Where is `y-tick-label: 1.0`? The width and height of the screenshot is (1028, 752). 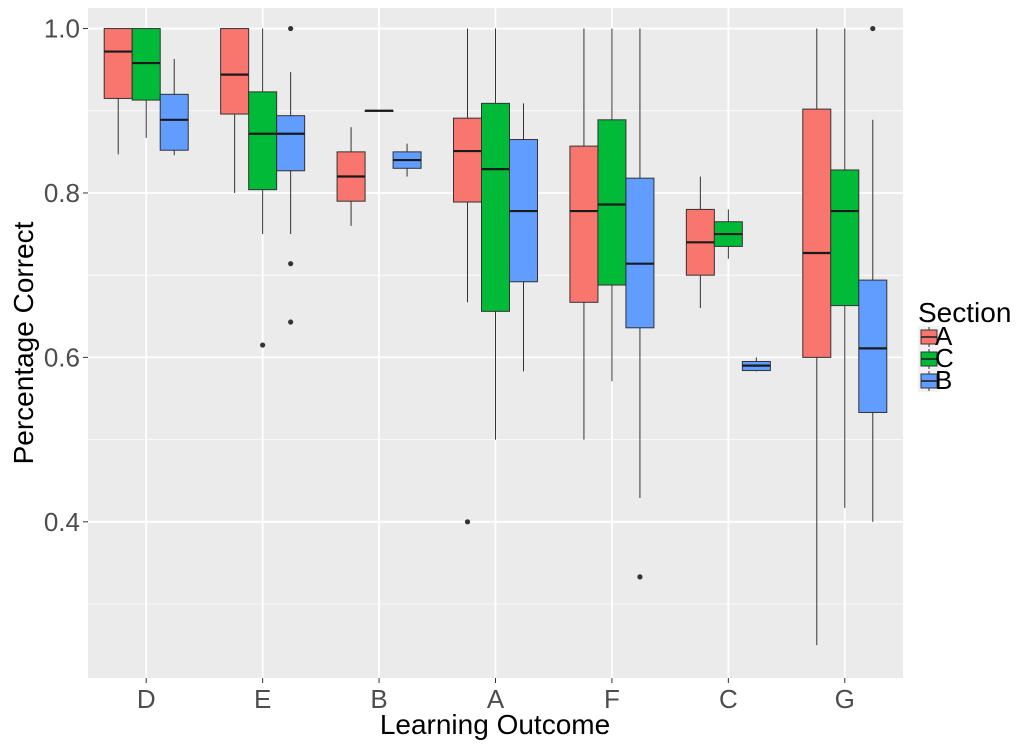
y-tick-label: 1.0 is located at coordinates (62, 29).